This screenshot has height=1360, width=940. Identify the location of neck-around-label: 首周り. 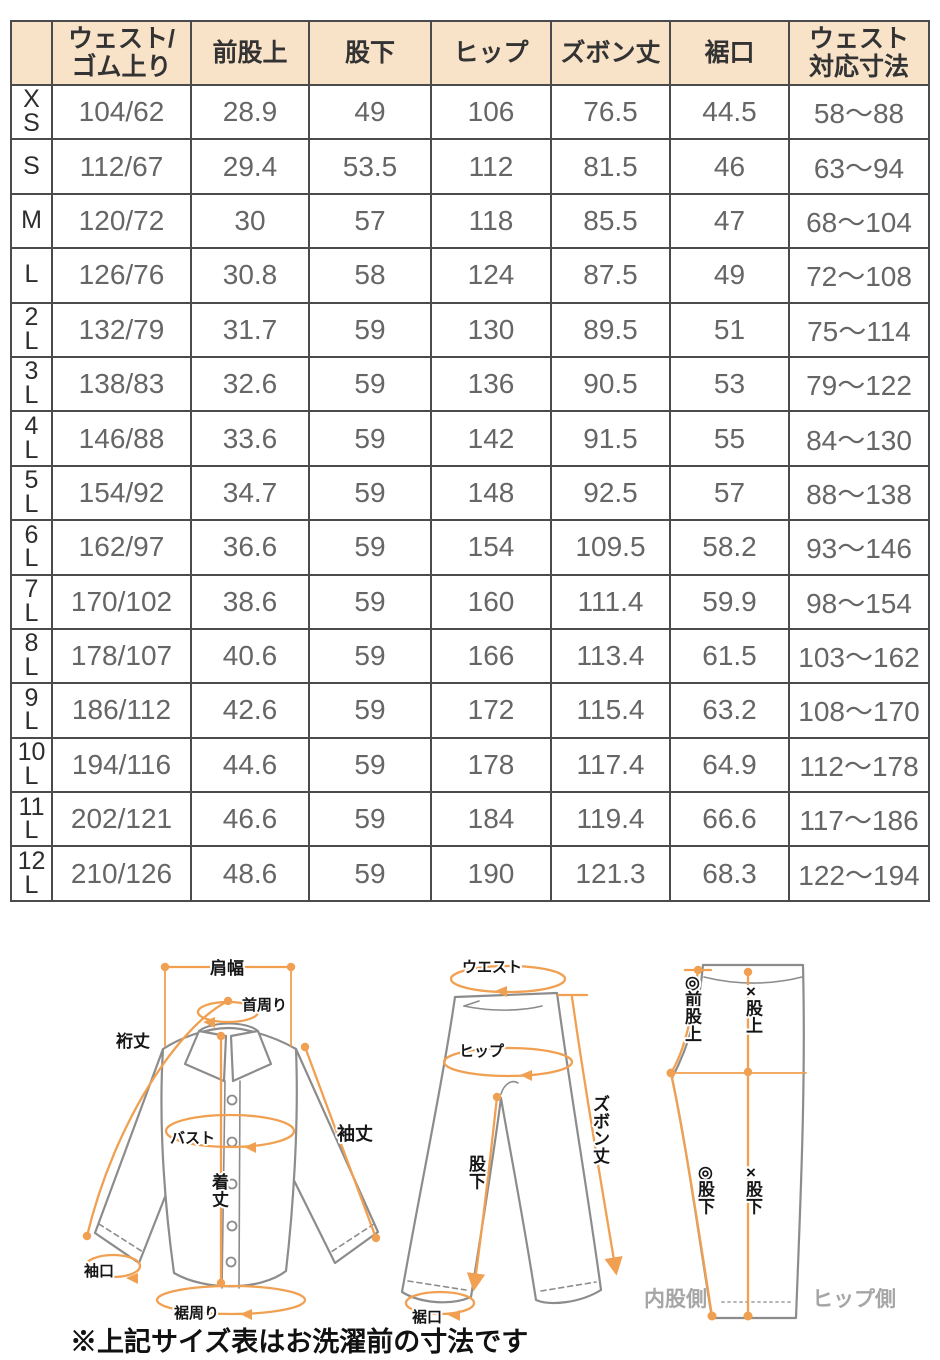
(264, 1005).